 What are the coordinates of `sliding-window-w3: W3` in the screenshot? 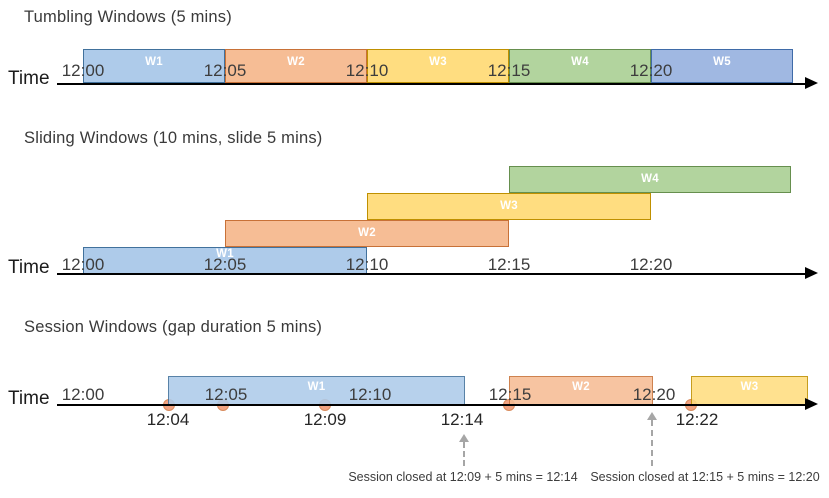 It's located at (509, 206).